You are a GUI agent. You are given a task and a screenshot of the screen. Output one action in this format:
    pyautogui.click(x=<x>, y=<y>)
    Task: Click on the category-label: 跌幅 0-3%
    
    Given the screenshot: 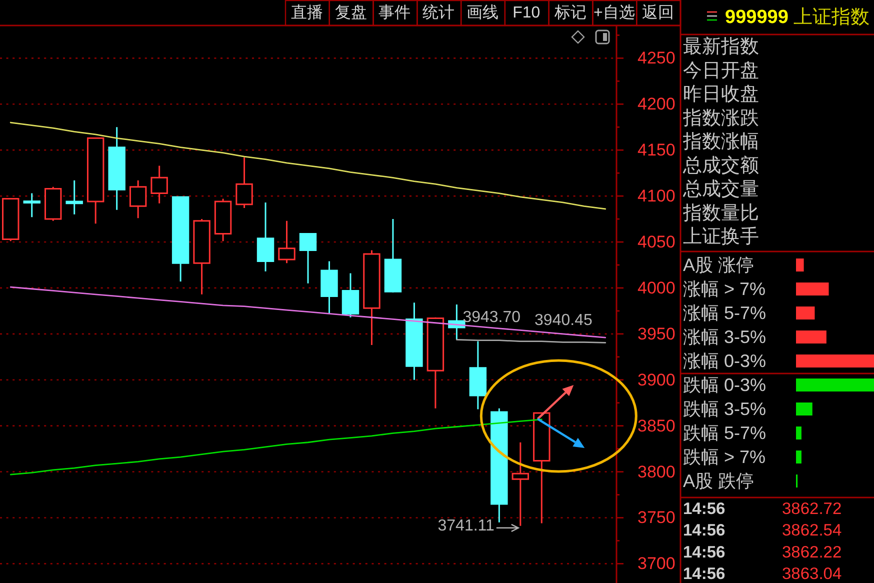 What is the action you would take?
    pyautogui.click(x=724, y=385)
    